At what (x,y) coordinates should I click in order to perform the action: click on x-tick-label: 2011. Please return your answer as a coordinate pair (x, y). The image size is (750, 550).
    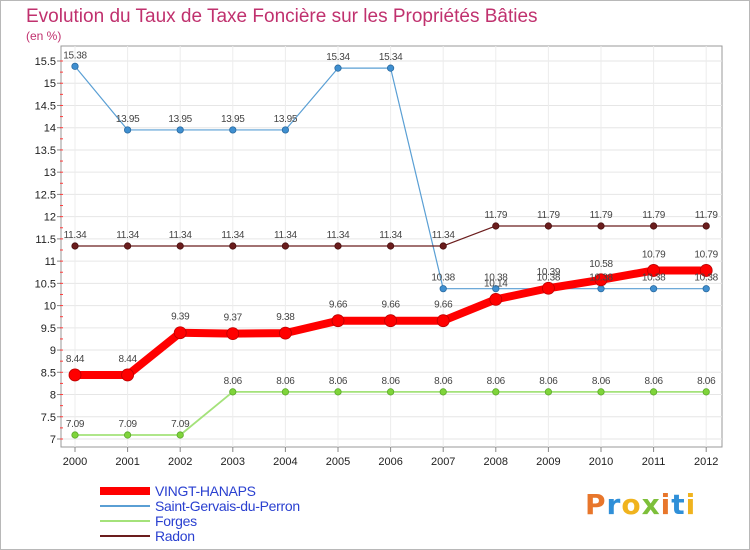
    Looking at the image, I should click on (654, 462).